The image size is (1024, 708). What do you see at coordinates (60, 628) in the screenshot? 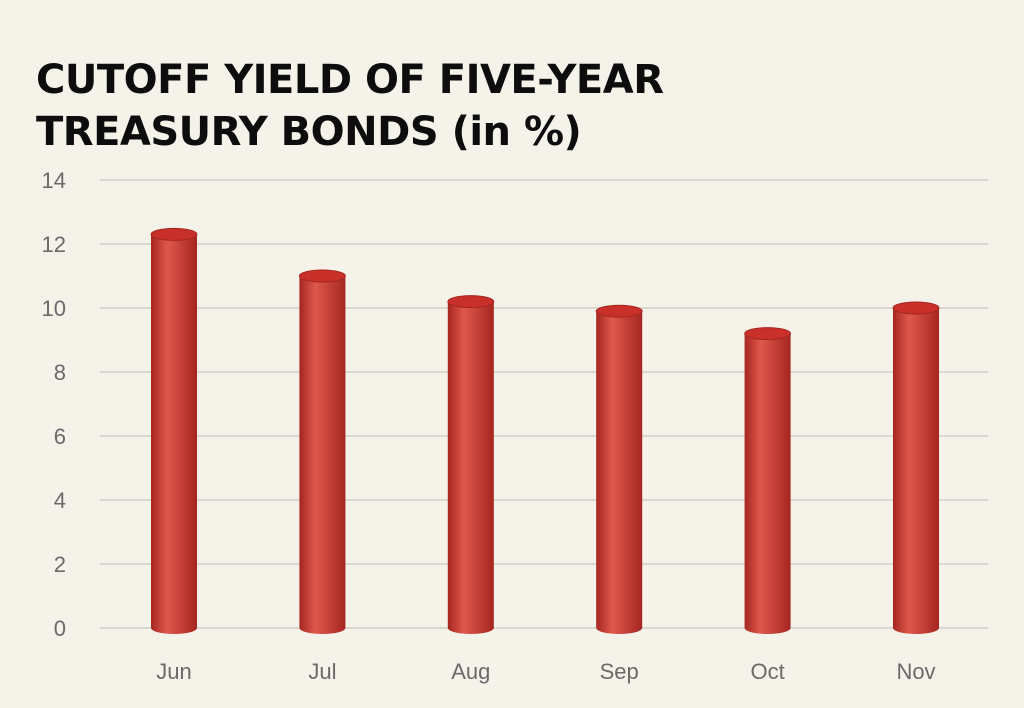
I see `y-tick-label: 0` at bounding box center [60, 628].